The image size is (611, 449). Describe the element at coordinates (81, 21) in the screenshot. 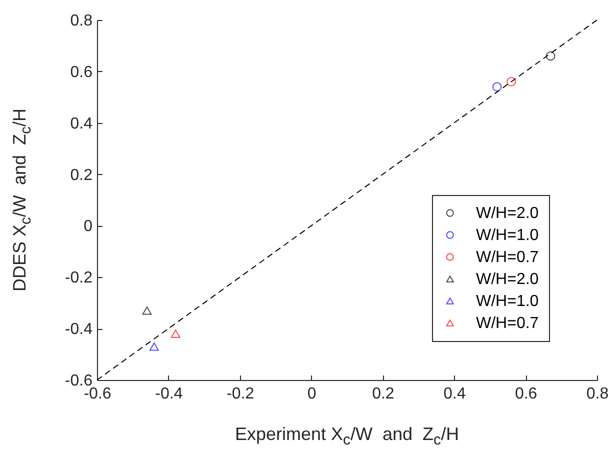

I see `y-tick-label: 0.8` at that location.